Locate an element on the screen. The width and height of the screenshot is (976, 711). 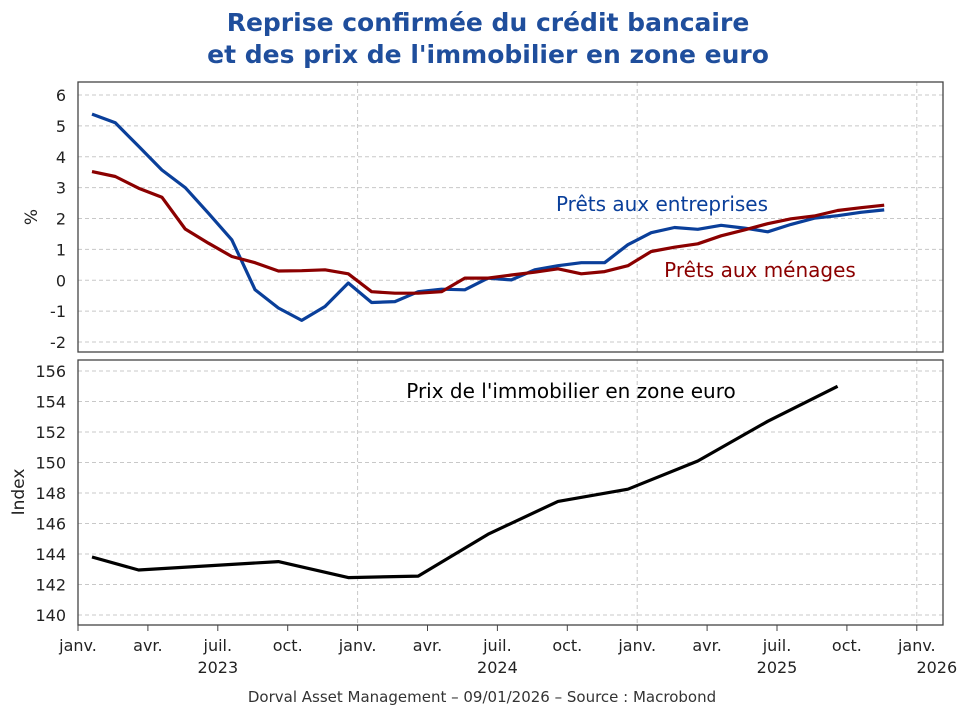
y-tick-label: 154 is located at coordinates (50, 402).